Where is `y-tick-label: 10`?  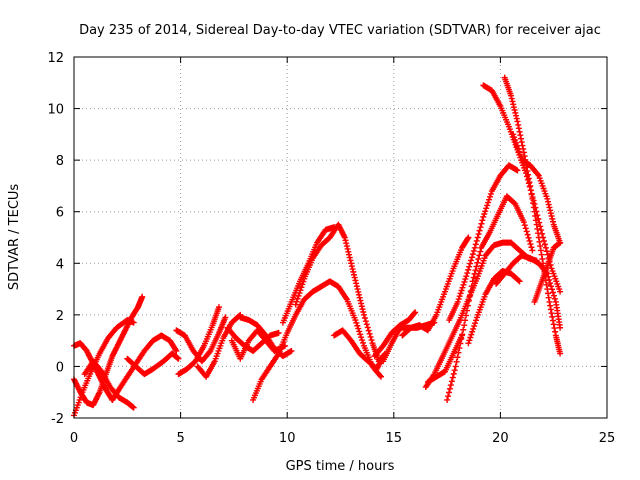 y-tick-label: 10 is located at coordinates (55, 110).